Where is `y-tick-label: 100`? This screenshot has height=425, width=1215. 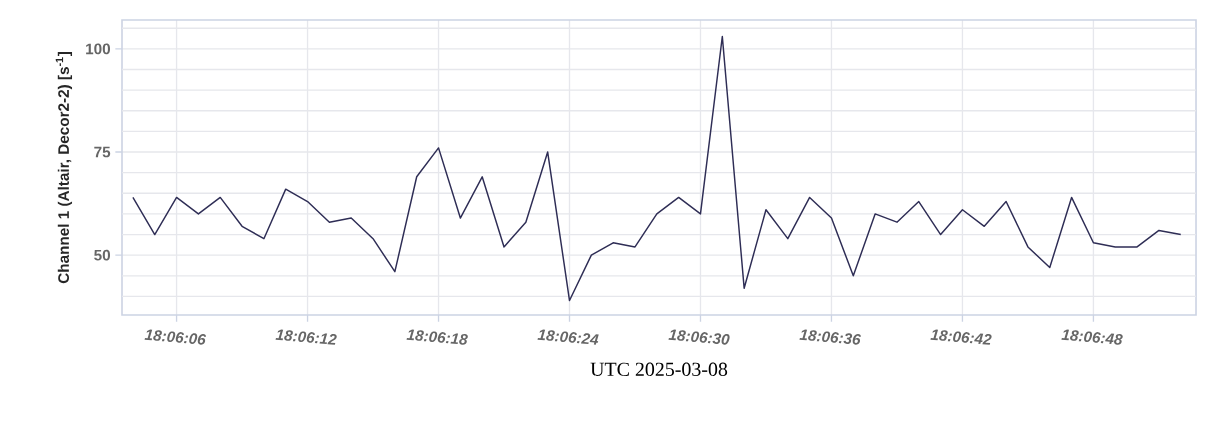
y-tick-label: 100 is located at coordinates (98, 49).